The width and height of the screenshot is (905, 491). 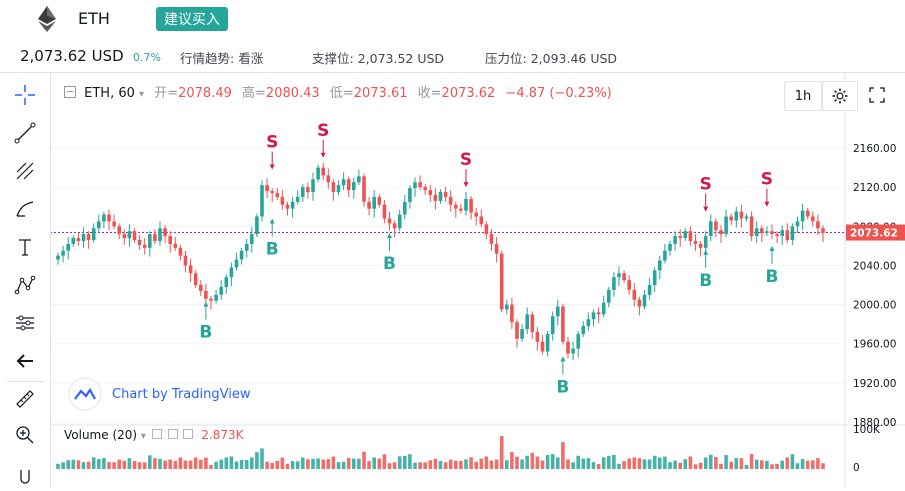 What do you see at coordinates (222, 435) in the screenshot?
I see `volume-value: 2.873K` at bounding box center [222, 435].